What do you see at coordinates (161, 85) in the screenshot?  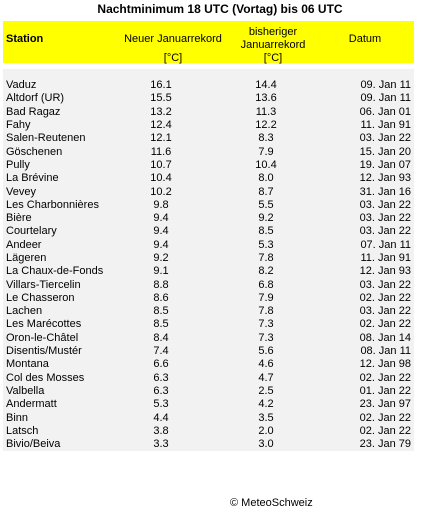 I see `new-record-cell: 16.1` at bounding box center [161, 85].